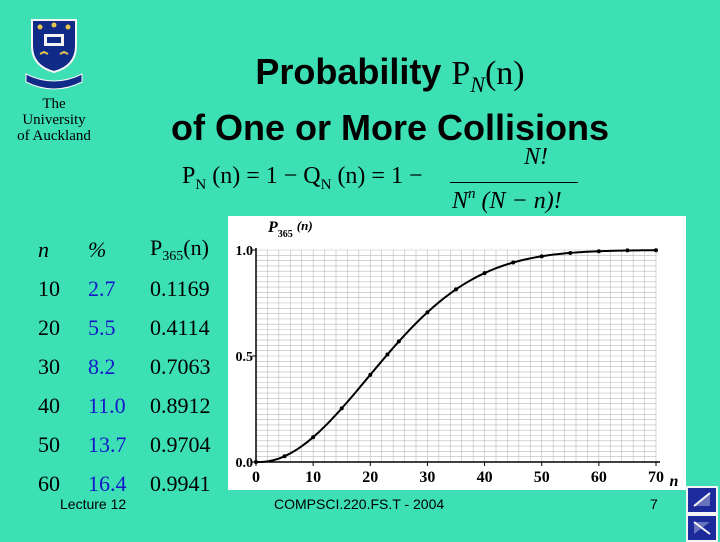 Image resolution: width=720 pixels, height=542 pixels. Describe the element at coordinates (180, 444) in the screenshot. I see `cell-probability: 0.9704` at that location.